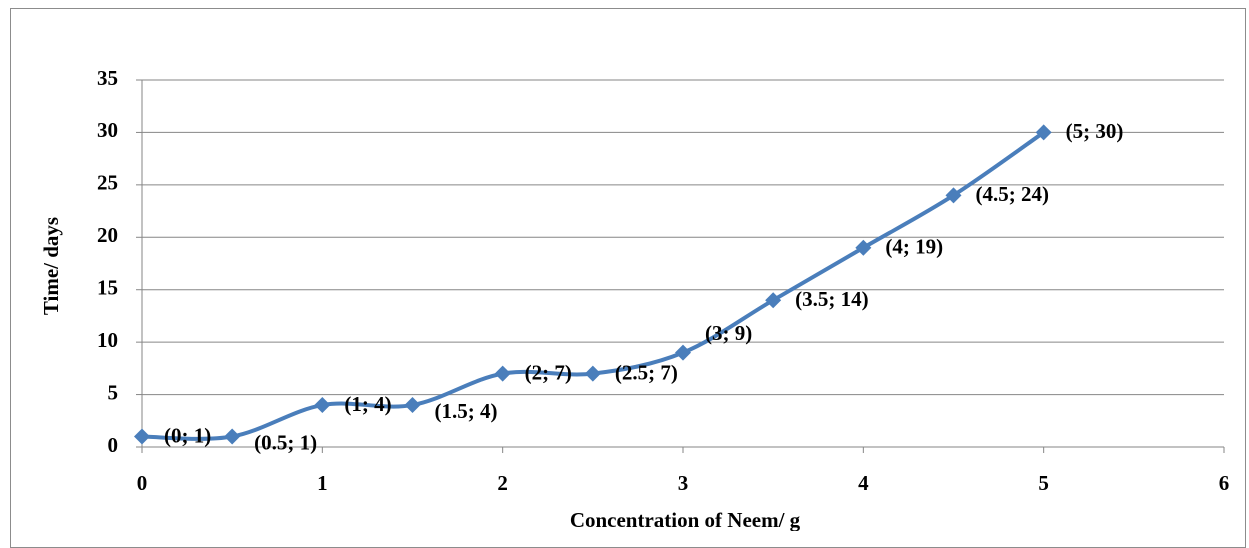  What do you see at coordinates (142, 483) in the screenshot?
I see `x-tick-label: 0` at bounding box center [142, 483].